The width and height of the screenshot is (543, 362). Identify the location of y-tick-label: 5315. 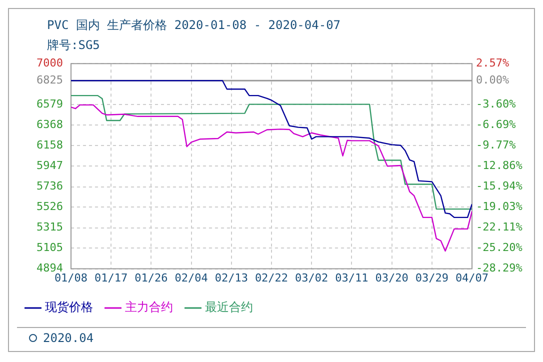
(49, 227).